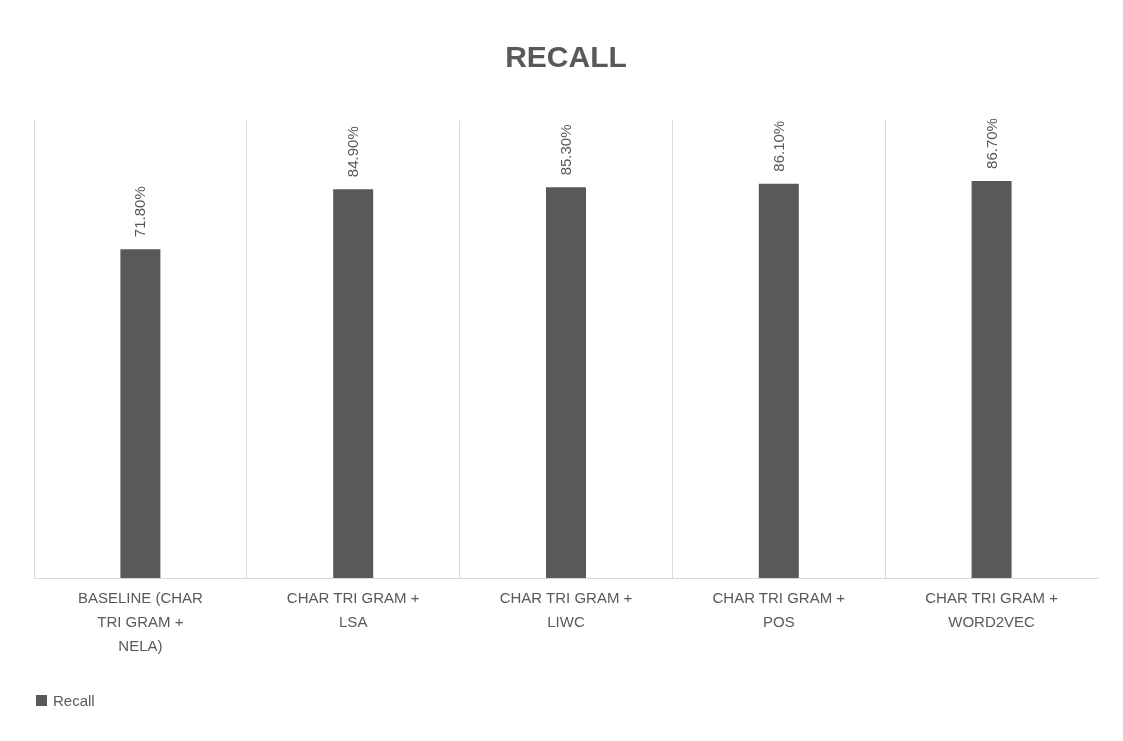 This screenshot has height=741, width=1123. I want to click on x-tick-label: BASELINE (CHAR TRI GRAM + NELA), so click(140, 621).